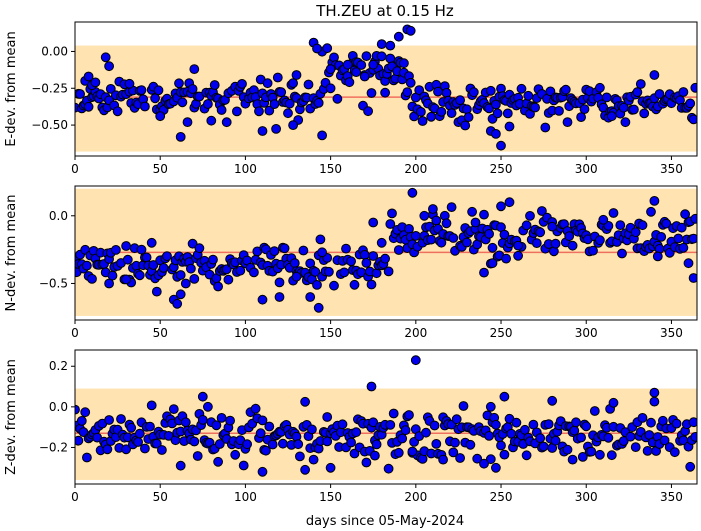  Describe the element at coordinates (586, 169) in the screenshot. I see `x-tick-label: 300` at that location.